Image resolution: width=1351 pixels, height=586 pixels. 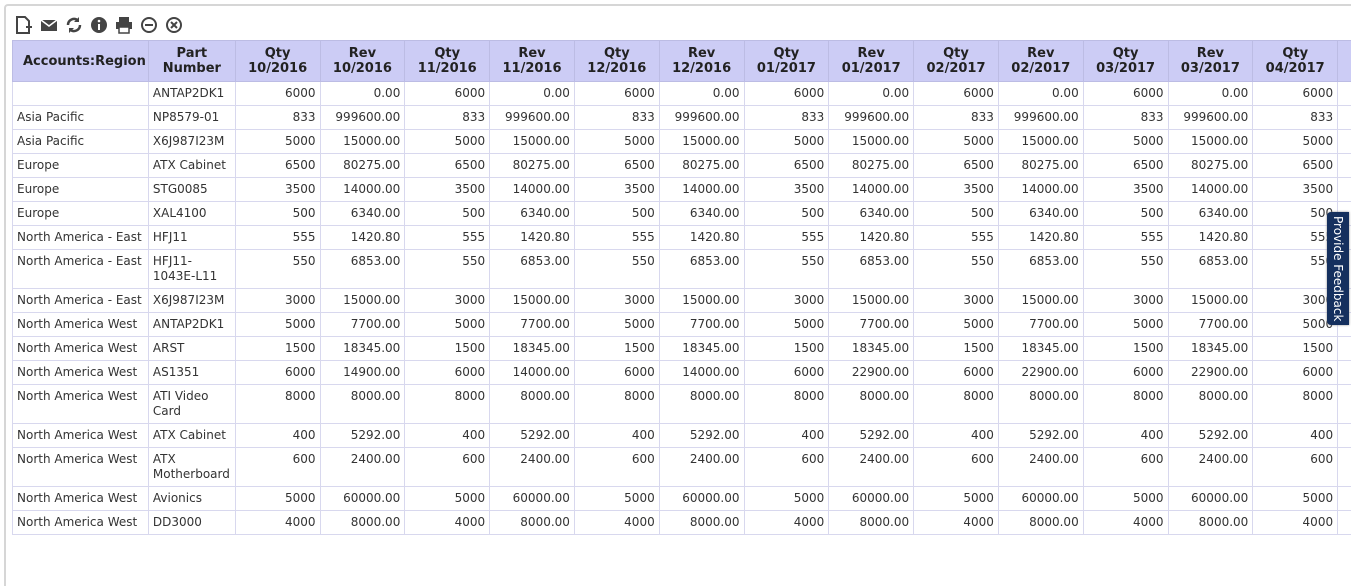 What do you see at coordinates (174, 25) in the screenshot?
I see `close-icon` at bounding box center [174, 25].